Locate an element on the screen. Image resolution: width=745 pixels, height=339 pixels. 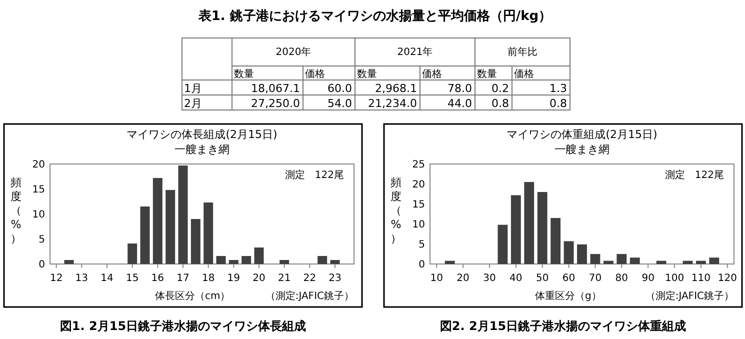
text: 1.3 is located at coordinates (558, 88).